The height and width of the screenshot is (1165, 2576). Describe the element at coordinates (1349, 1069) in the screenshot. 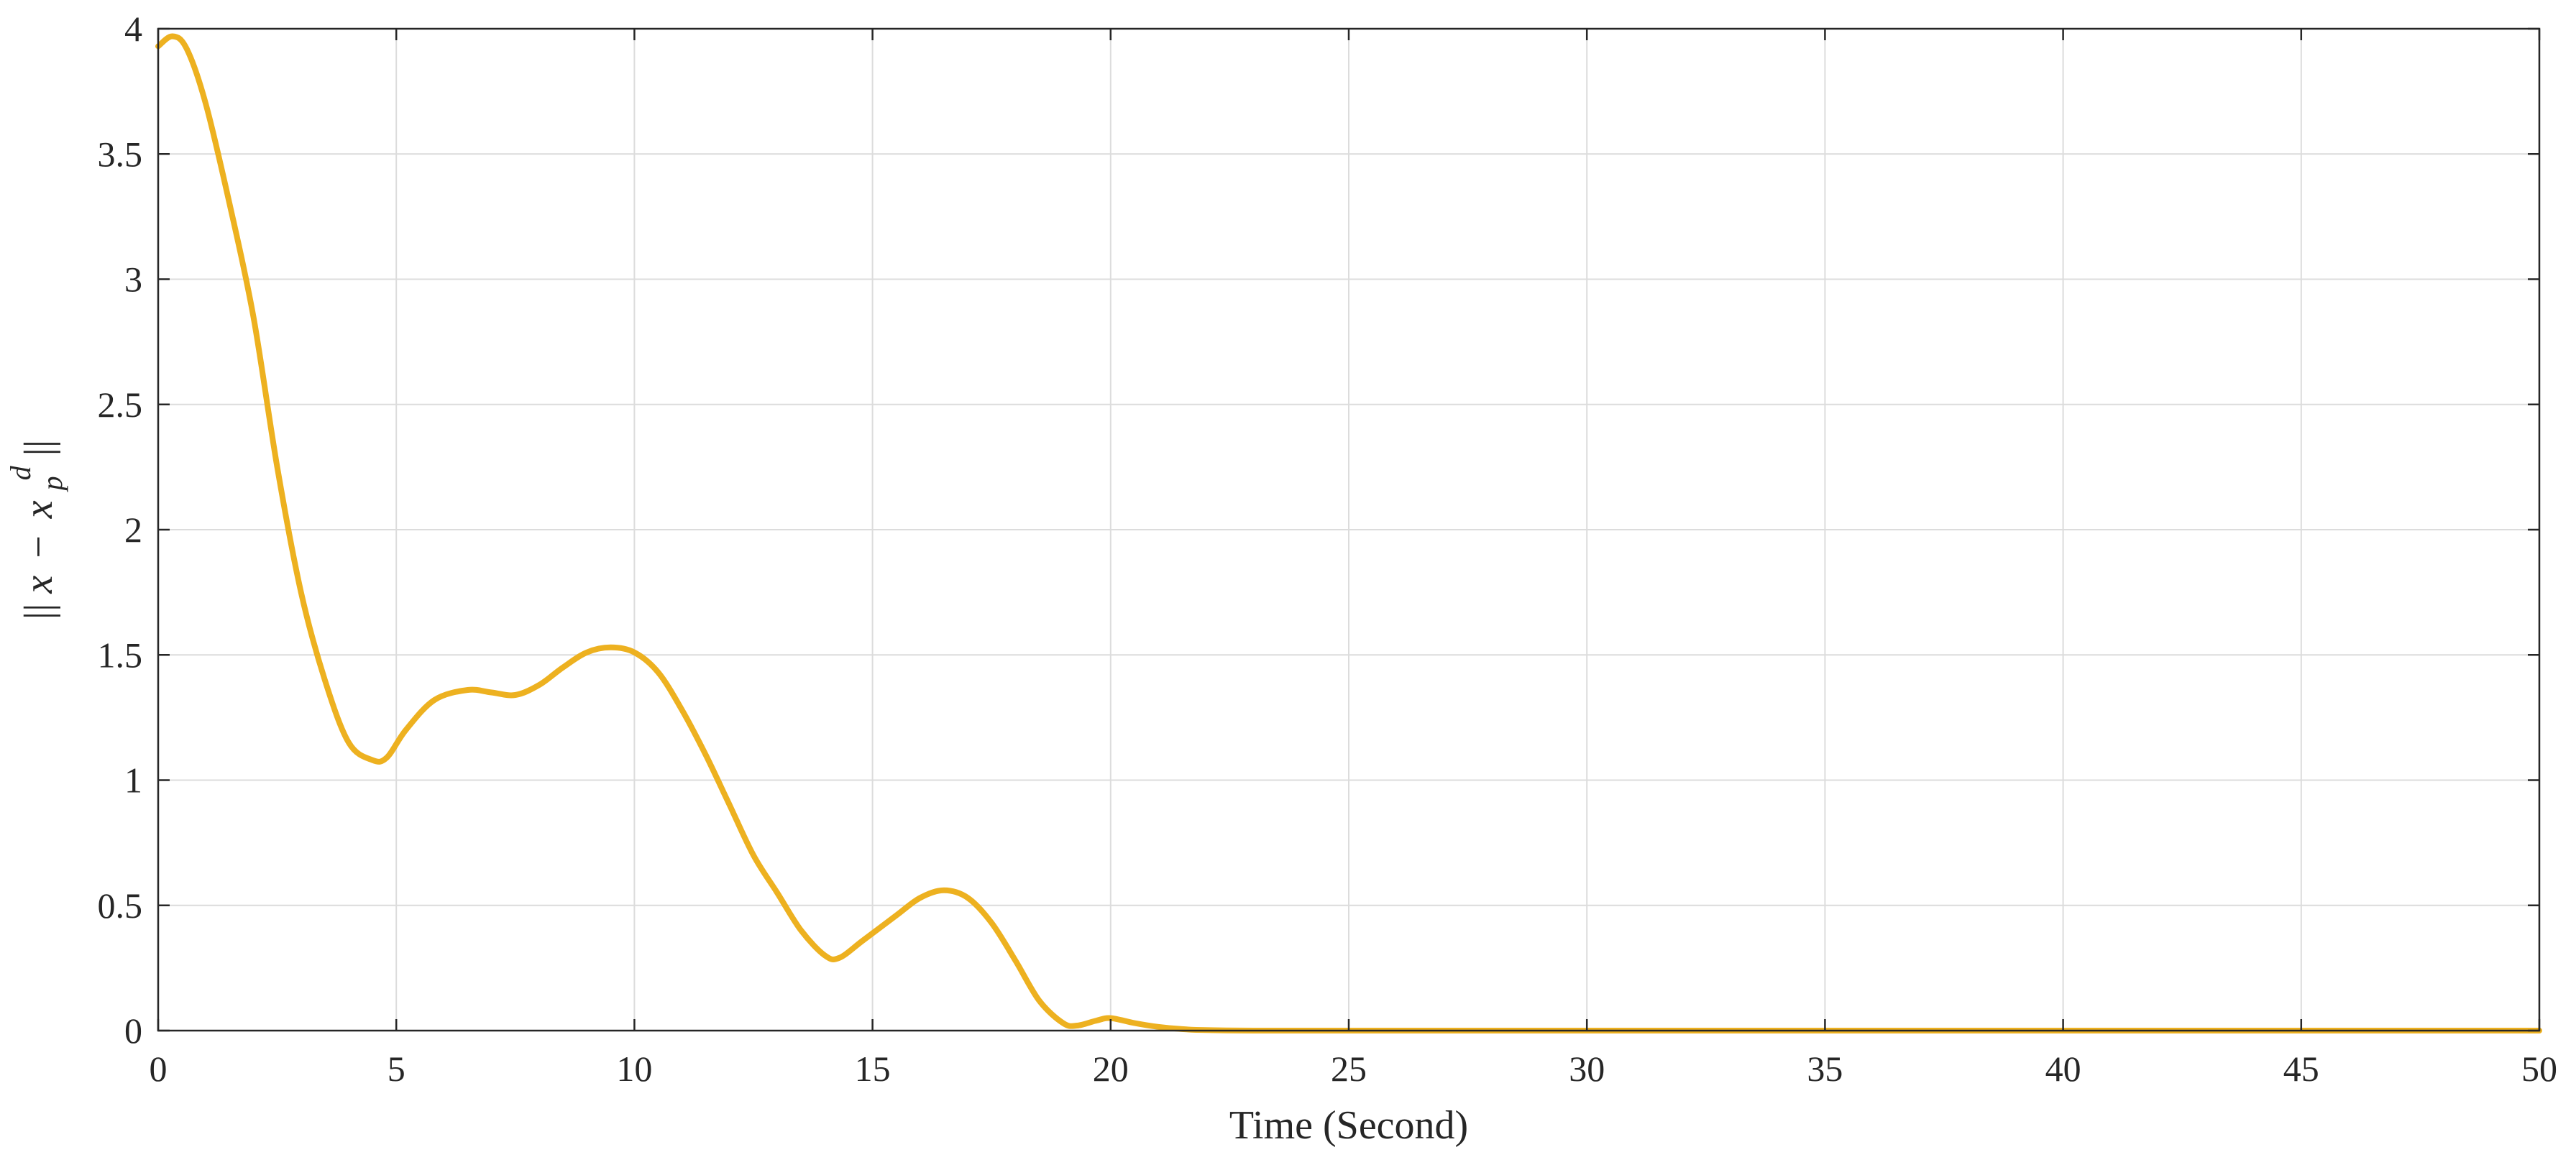

I see `x-tick-label: 25` at that location.